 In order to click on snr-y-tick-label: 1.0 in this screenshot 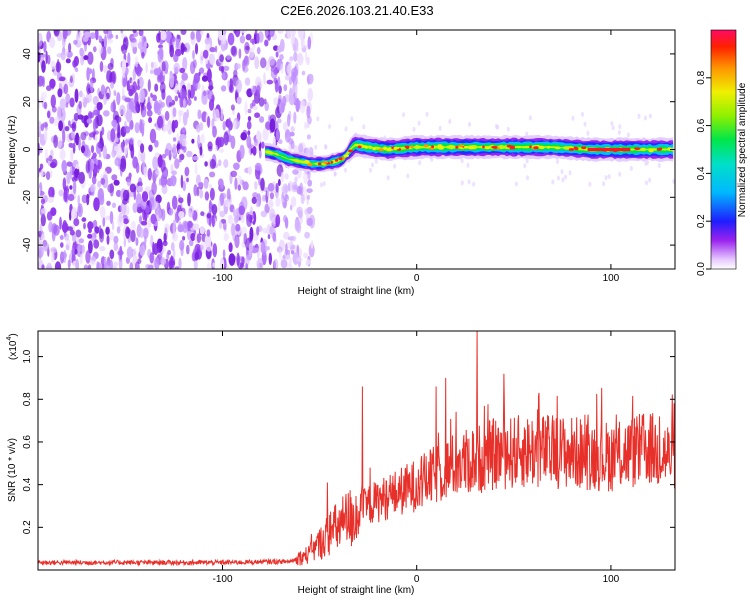, I will do `click(27, 356)`.